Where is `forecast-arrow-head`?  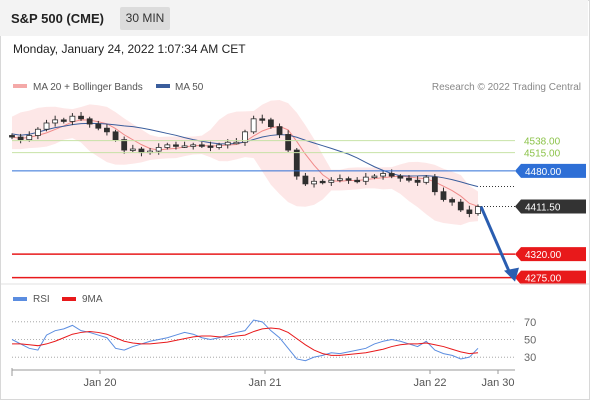 forecast-arrow-head is located at coordinates (511, 274).